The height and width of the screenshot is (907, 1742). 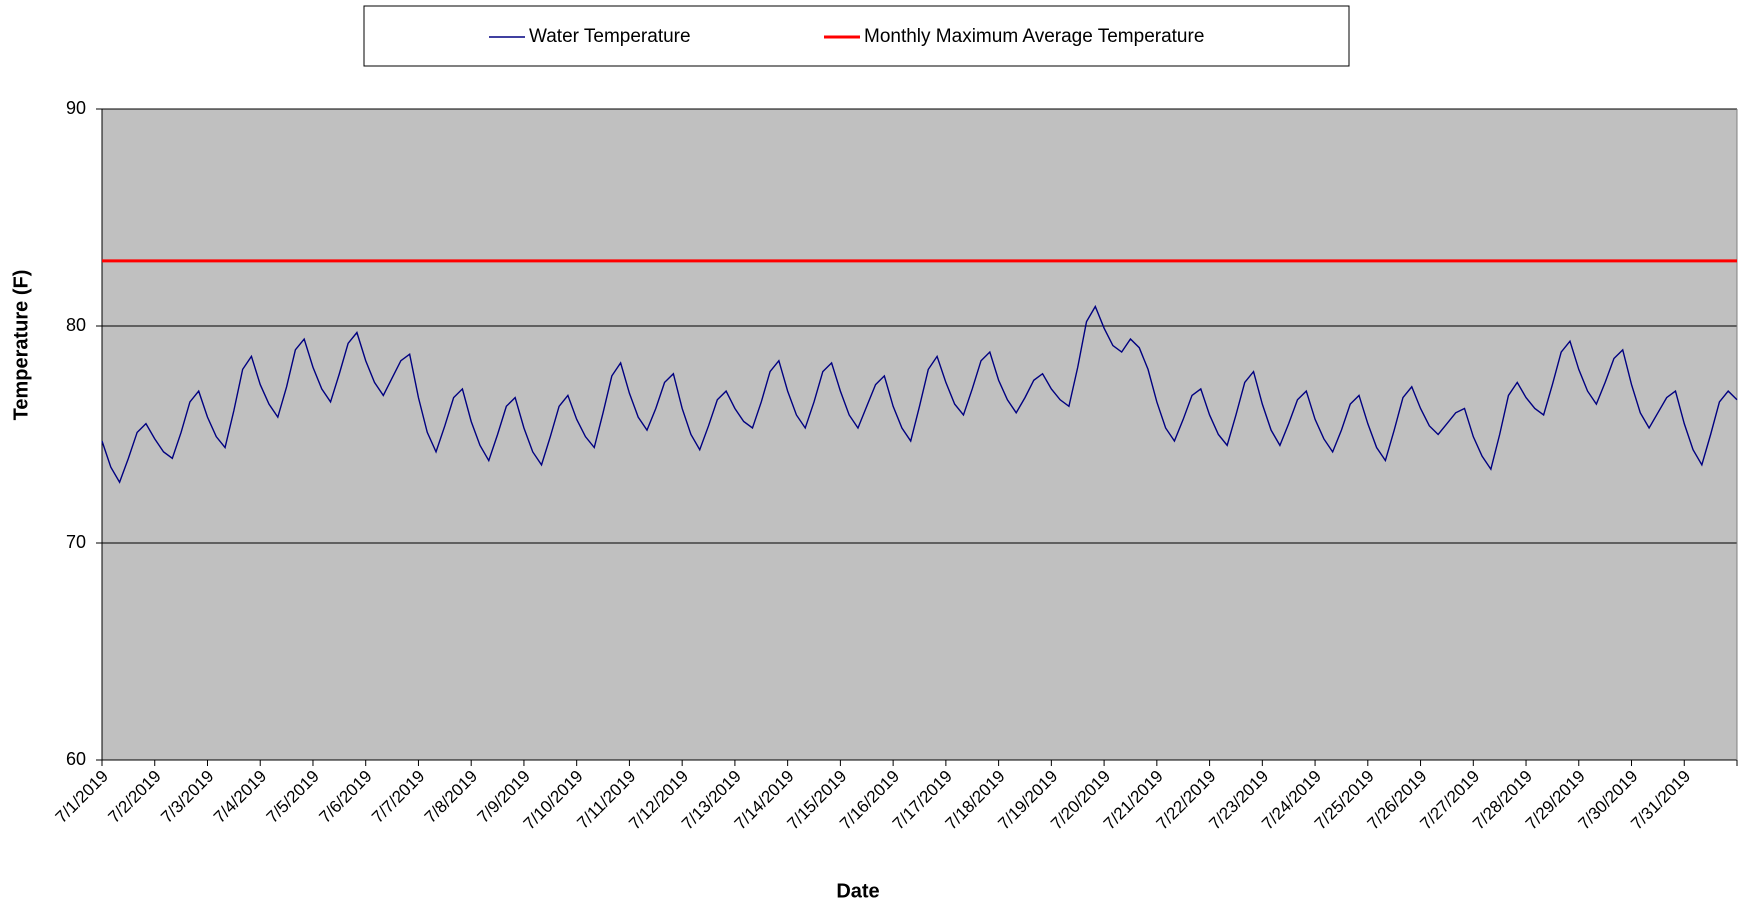 I want to click on x-tick-label: 7/3/2019, so click(x=187, y=797).